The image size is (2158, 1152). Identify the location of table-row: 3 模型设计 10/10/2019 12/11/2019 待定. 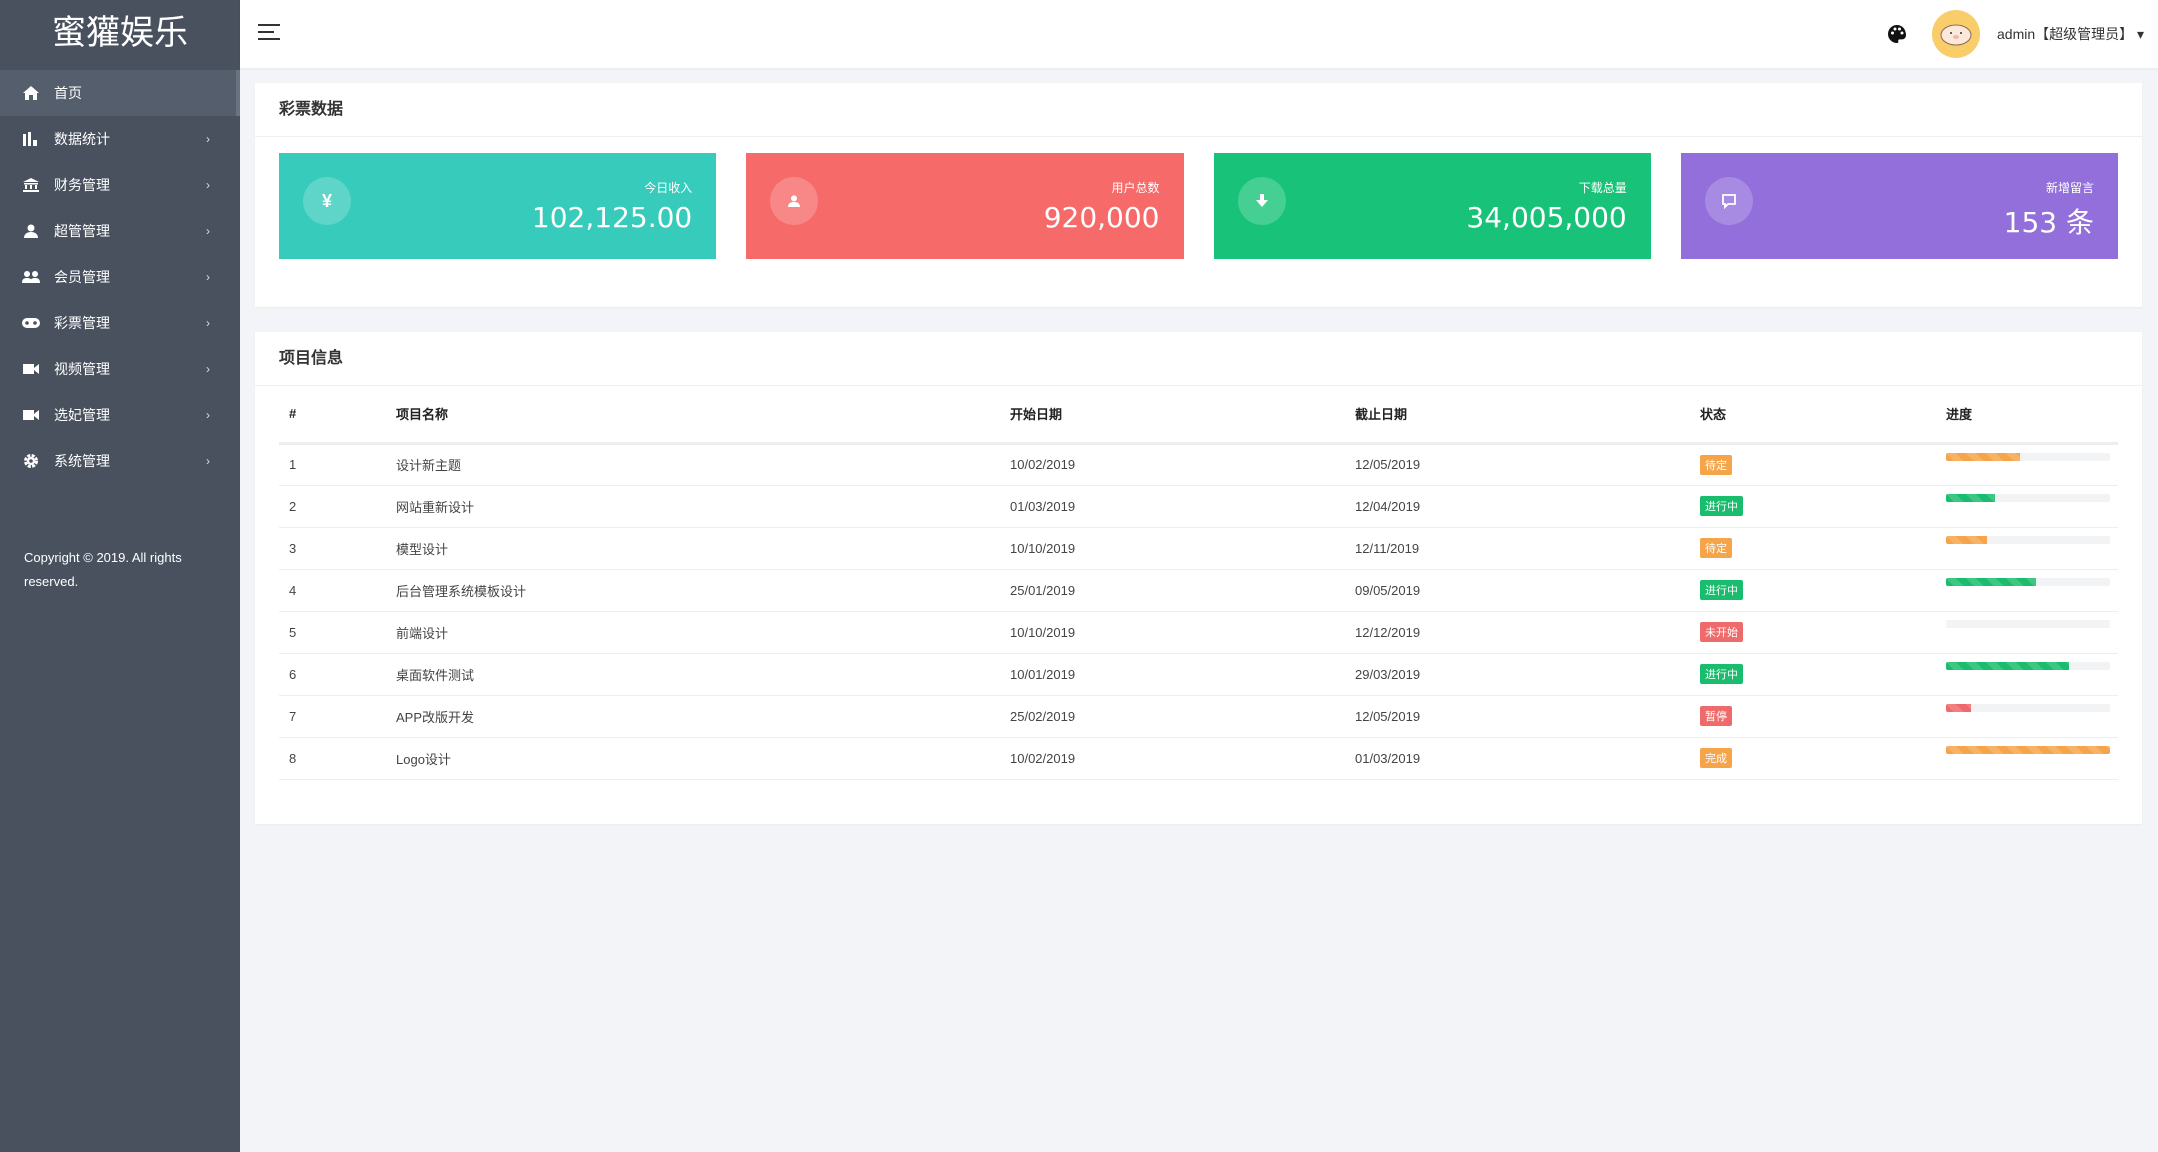
(1198, 548).